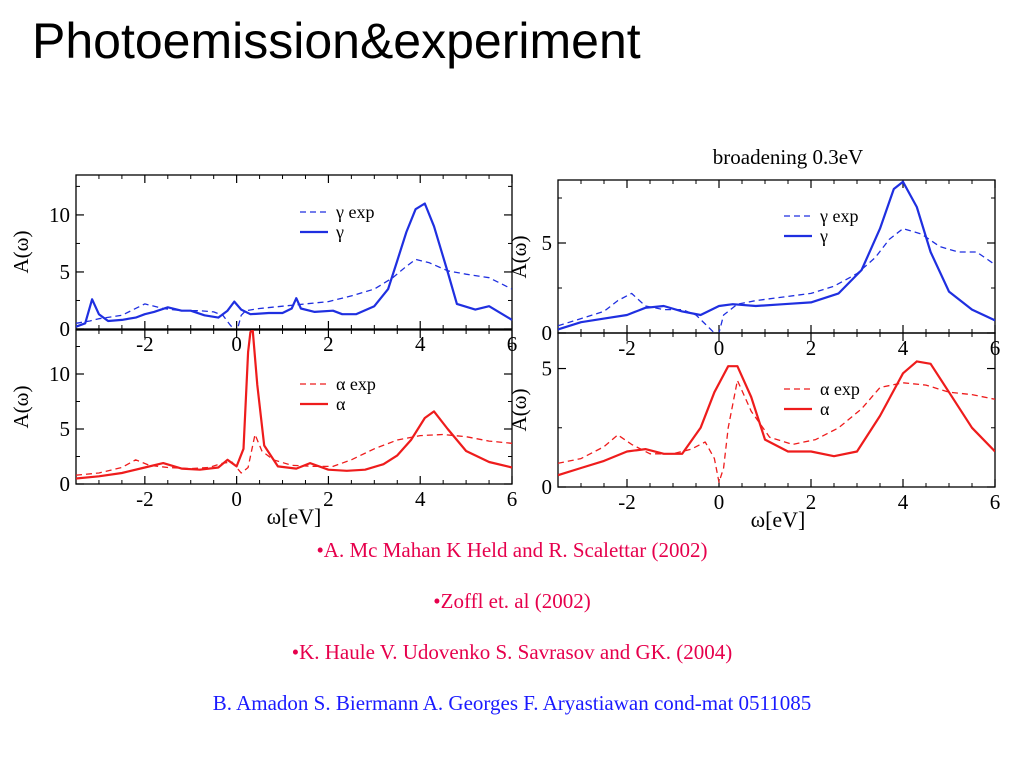  Describe the element at coordinates (512, 601) in the screenshot. I see `reference-zoffl: •Zoffl et. al (2002)` at that location.